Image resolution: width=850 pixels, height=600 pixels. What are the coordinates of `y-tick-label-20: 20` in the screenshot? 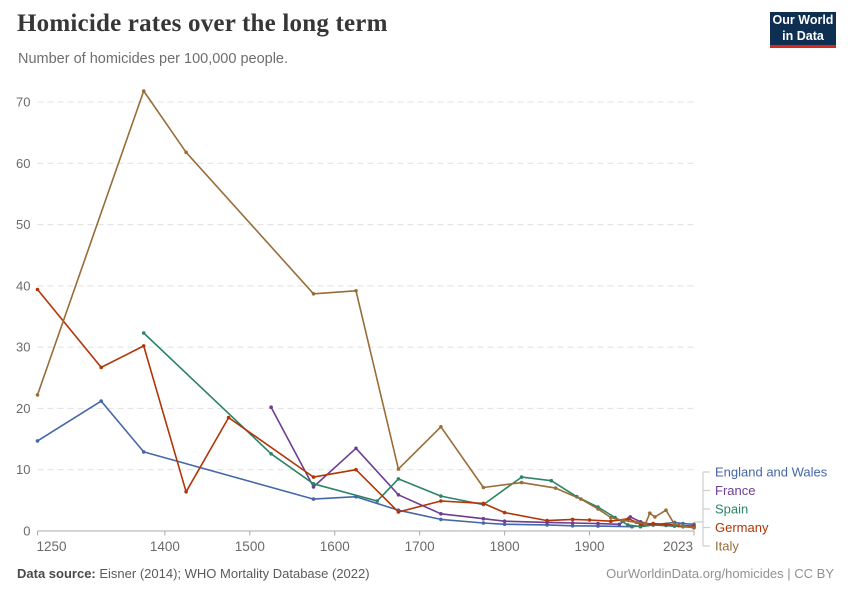 It's located at (23, 408).